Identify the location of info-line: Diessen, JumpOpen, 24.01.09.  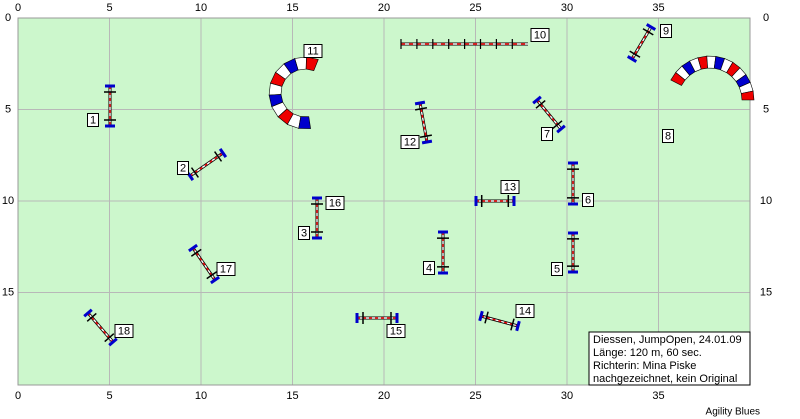
(667, 340).